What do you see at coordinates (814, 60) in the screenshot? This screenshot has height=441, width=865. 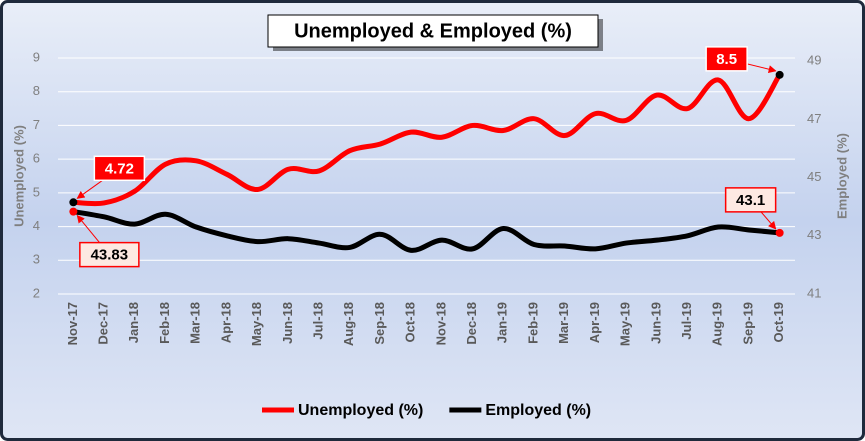 I see `y2-tick-label: 49` at bounding box center [814, 60].